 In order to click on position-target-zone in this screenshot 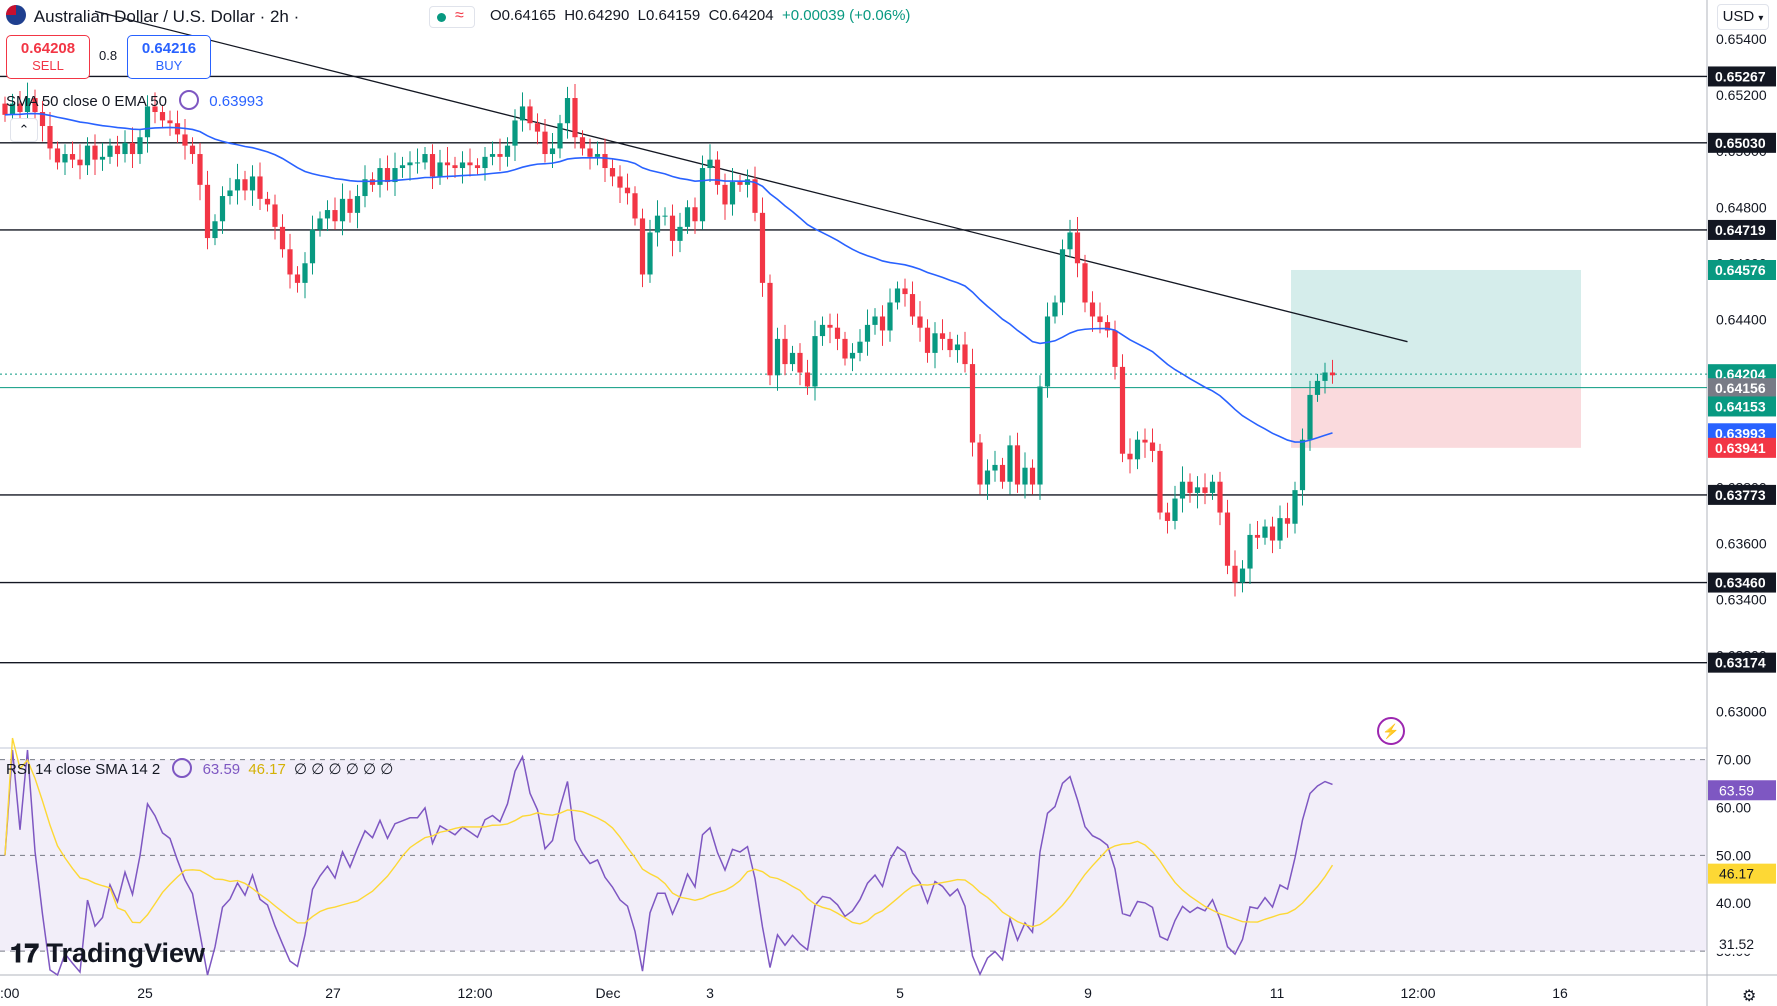, I will do `click(1436, 328)`.